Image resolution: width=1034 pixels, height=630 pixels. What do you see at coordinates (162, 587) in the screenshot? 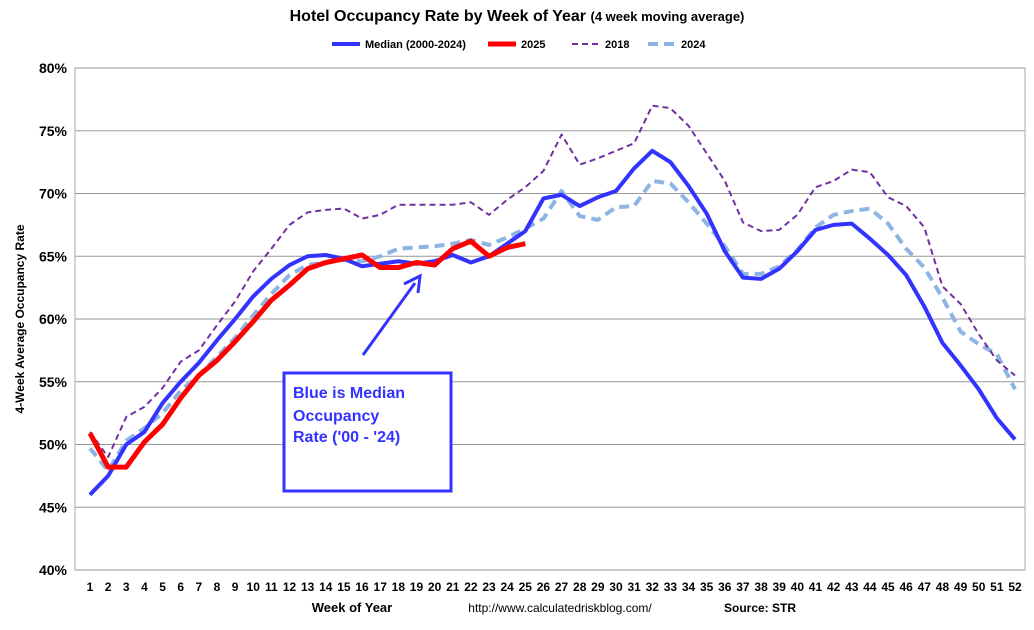
I see `x-tick-label: 5` at bounding box center [162, 587].